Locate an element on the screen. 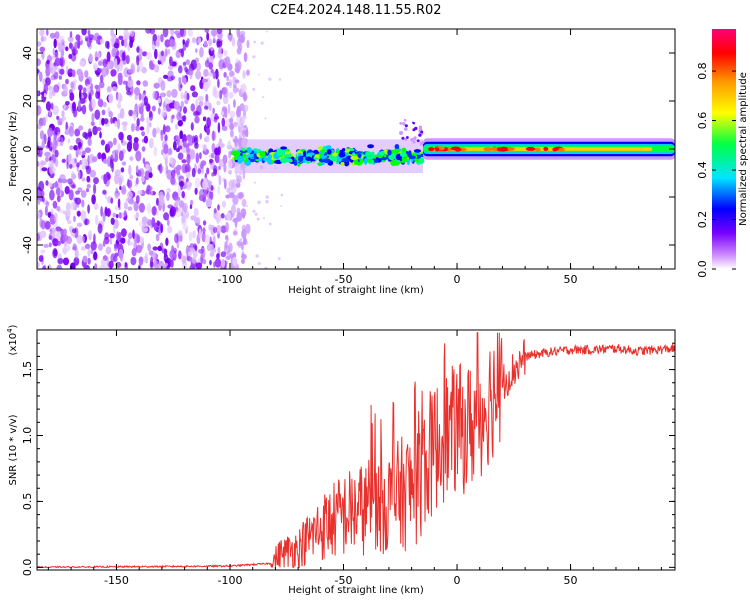 The width and height of the screenshot is (750, 600). snr-scale-exponent: 4 is located at coordinates (10, 330).